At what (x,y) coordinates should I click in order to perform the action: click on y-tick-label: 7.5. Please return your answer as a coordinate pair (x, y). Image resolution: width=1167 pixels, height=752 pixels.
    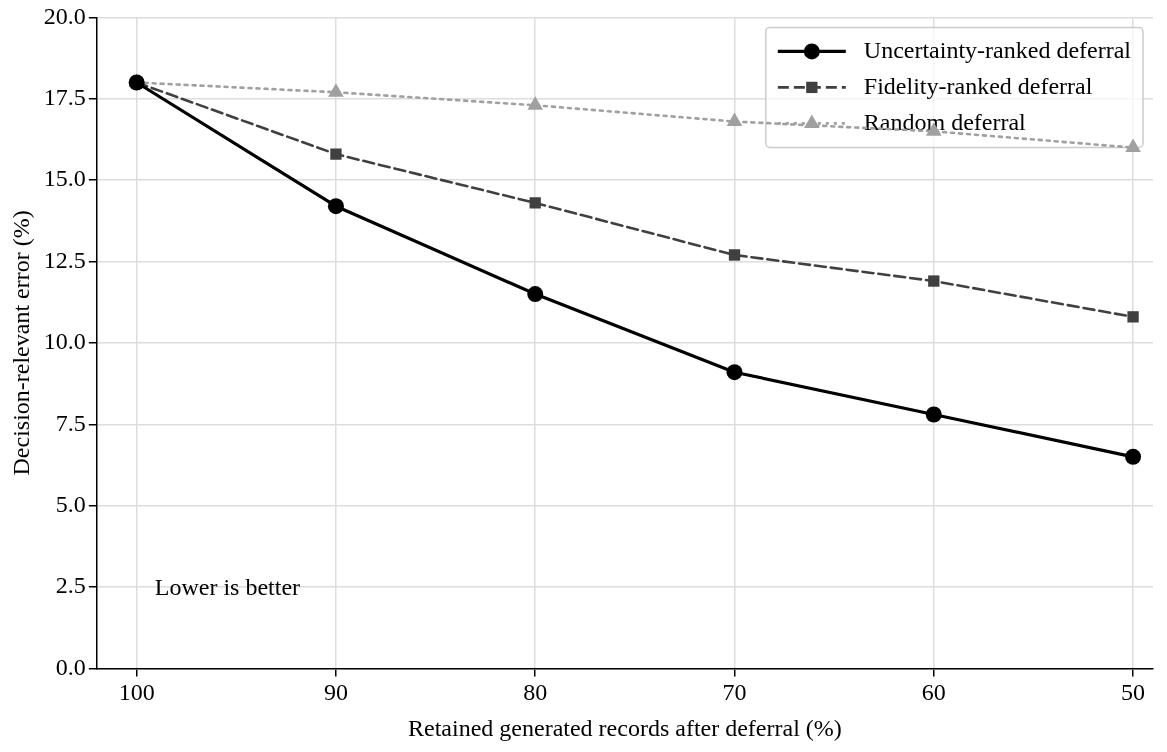
    Looking at the image, I should click on (70, 422).